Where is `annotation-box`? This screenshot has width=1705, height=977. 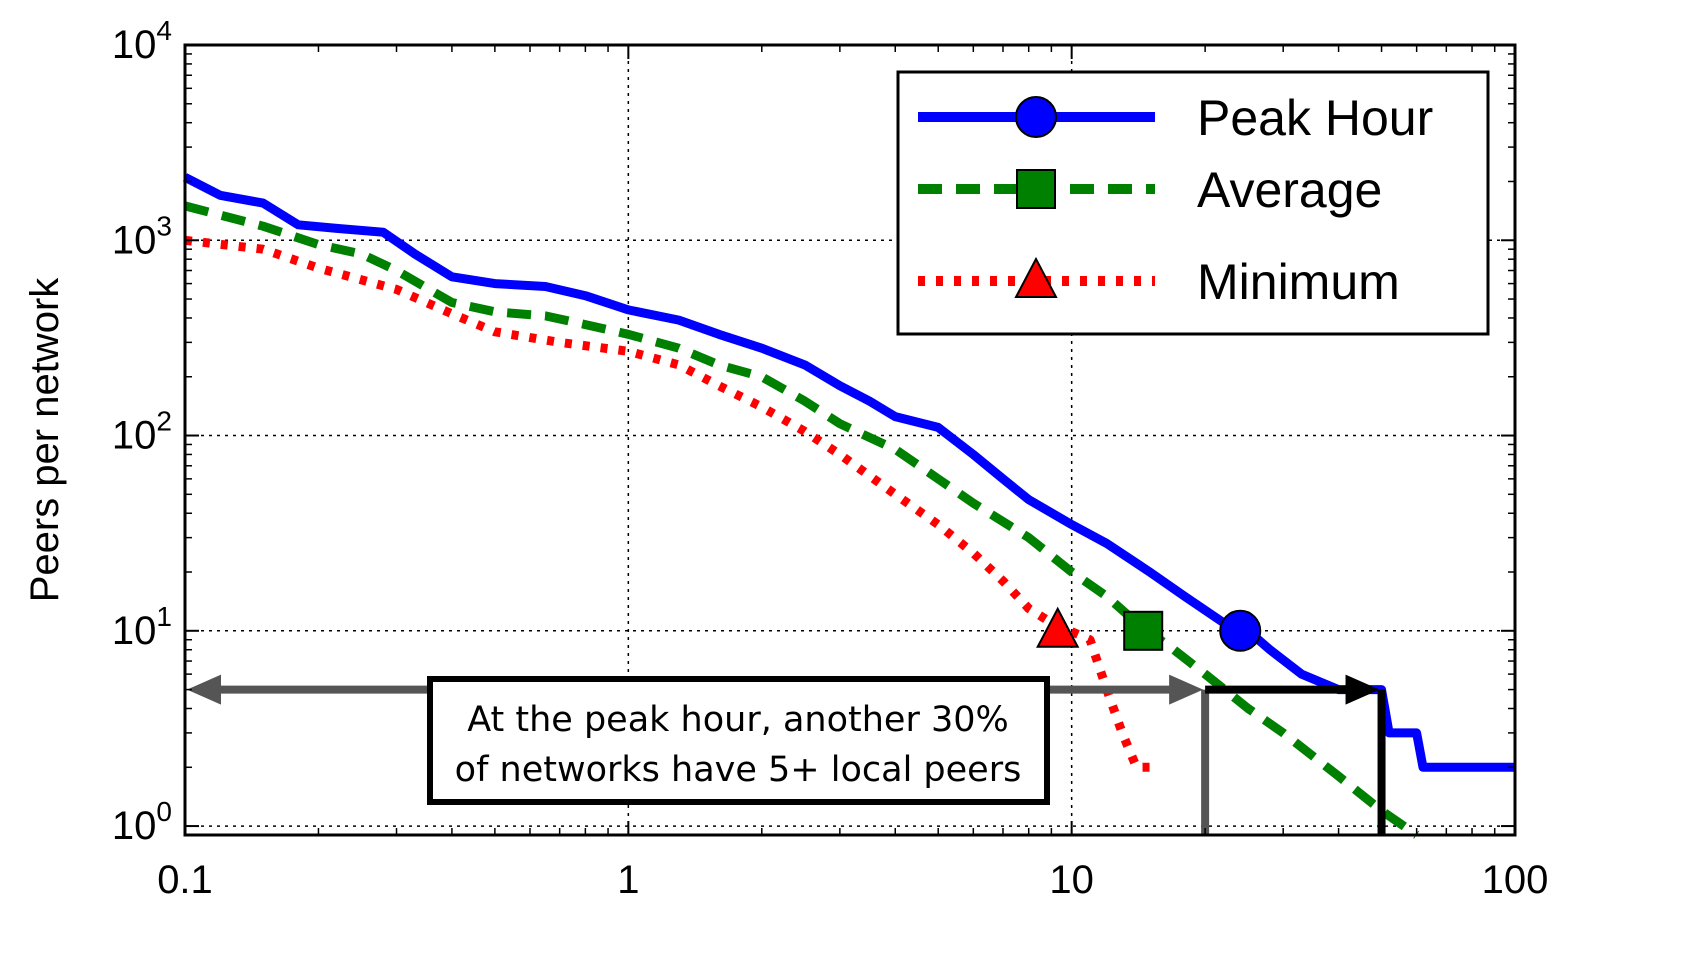 annotation-box is located at coordinates (738, 740).